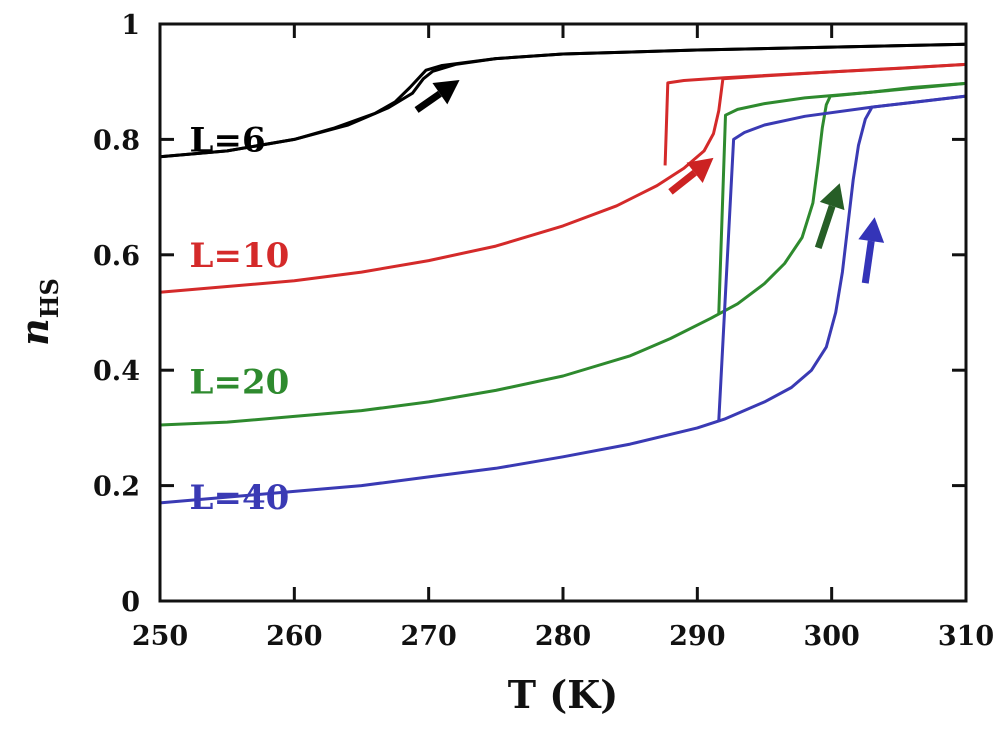  I want to click on y-tick-label: 0.2, so click(116, 487).